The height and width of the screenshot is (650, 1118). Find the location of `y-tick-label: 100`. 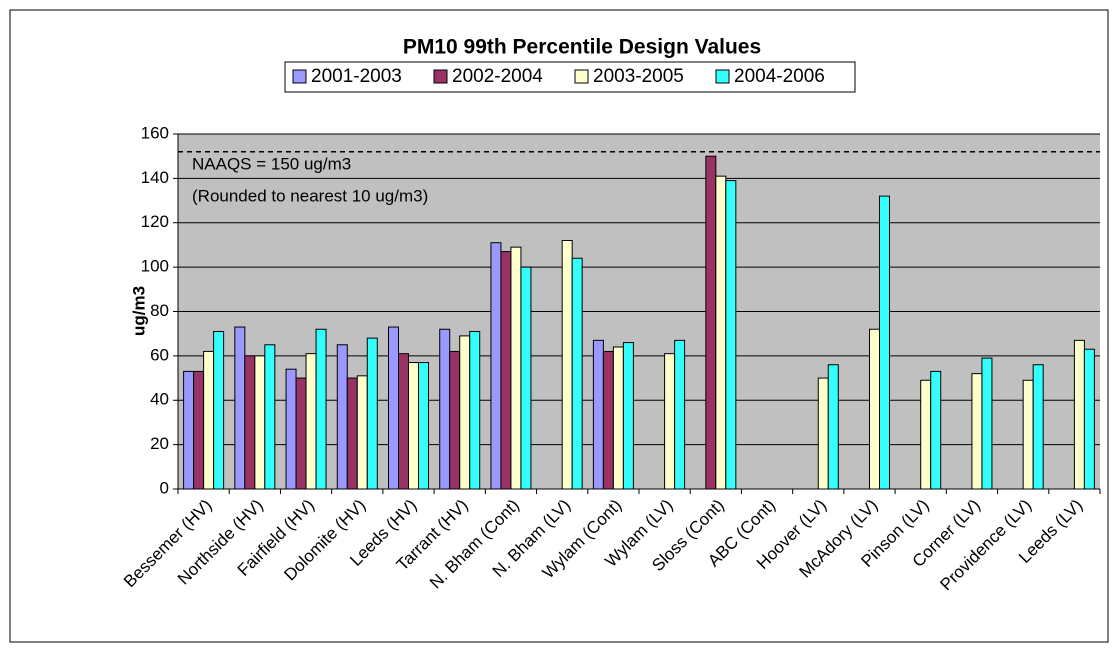

y-tick-label: 100 is located at coordinates (155, 266).